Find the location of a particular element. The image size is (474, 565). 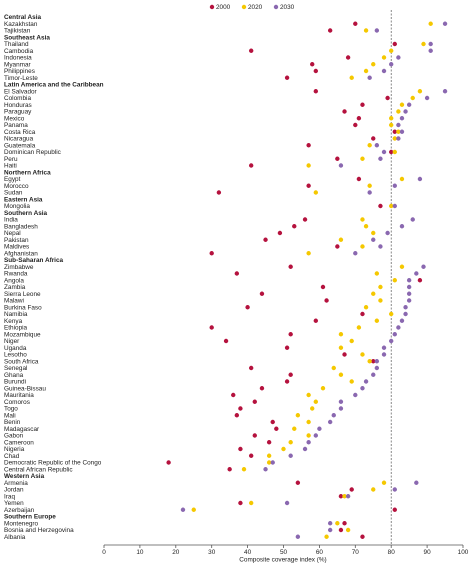

x-tick-label: 30 is located at coordinates (212, 552).